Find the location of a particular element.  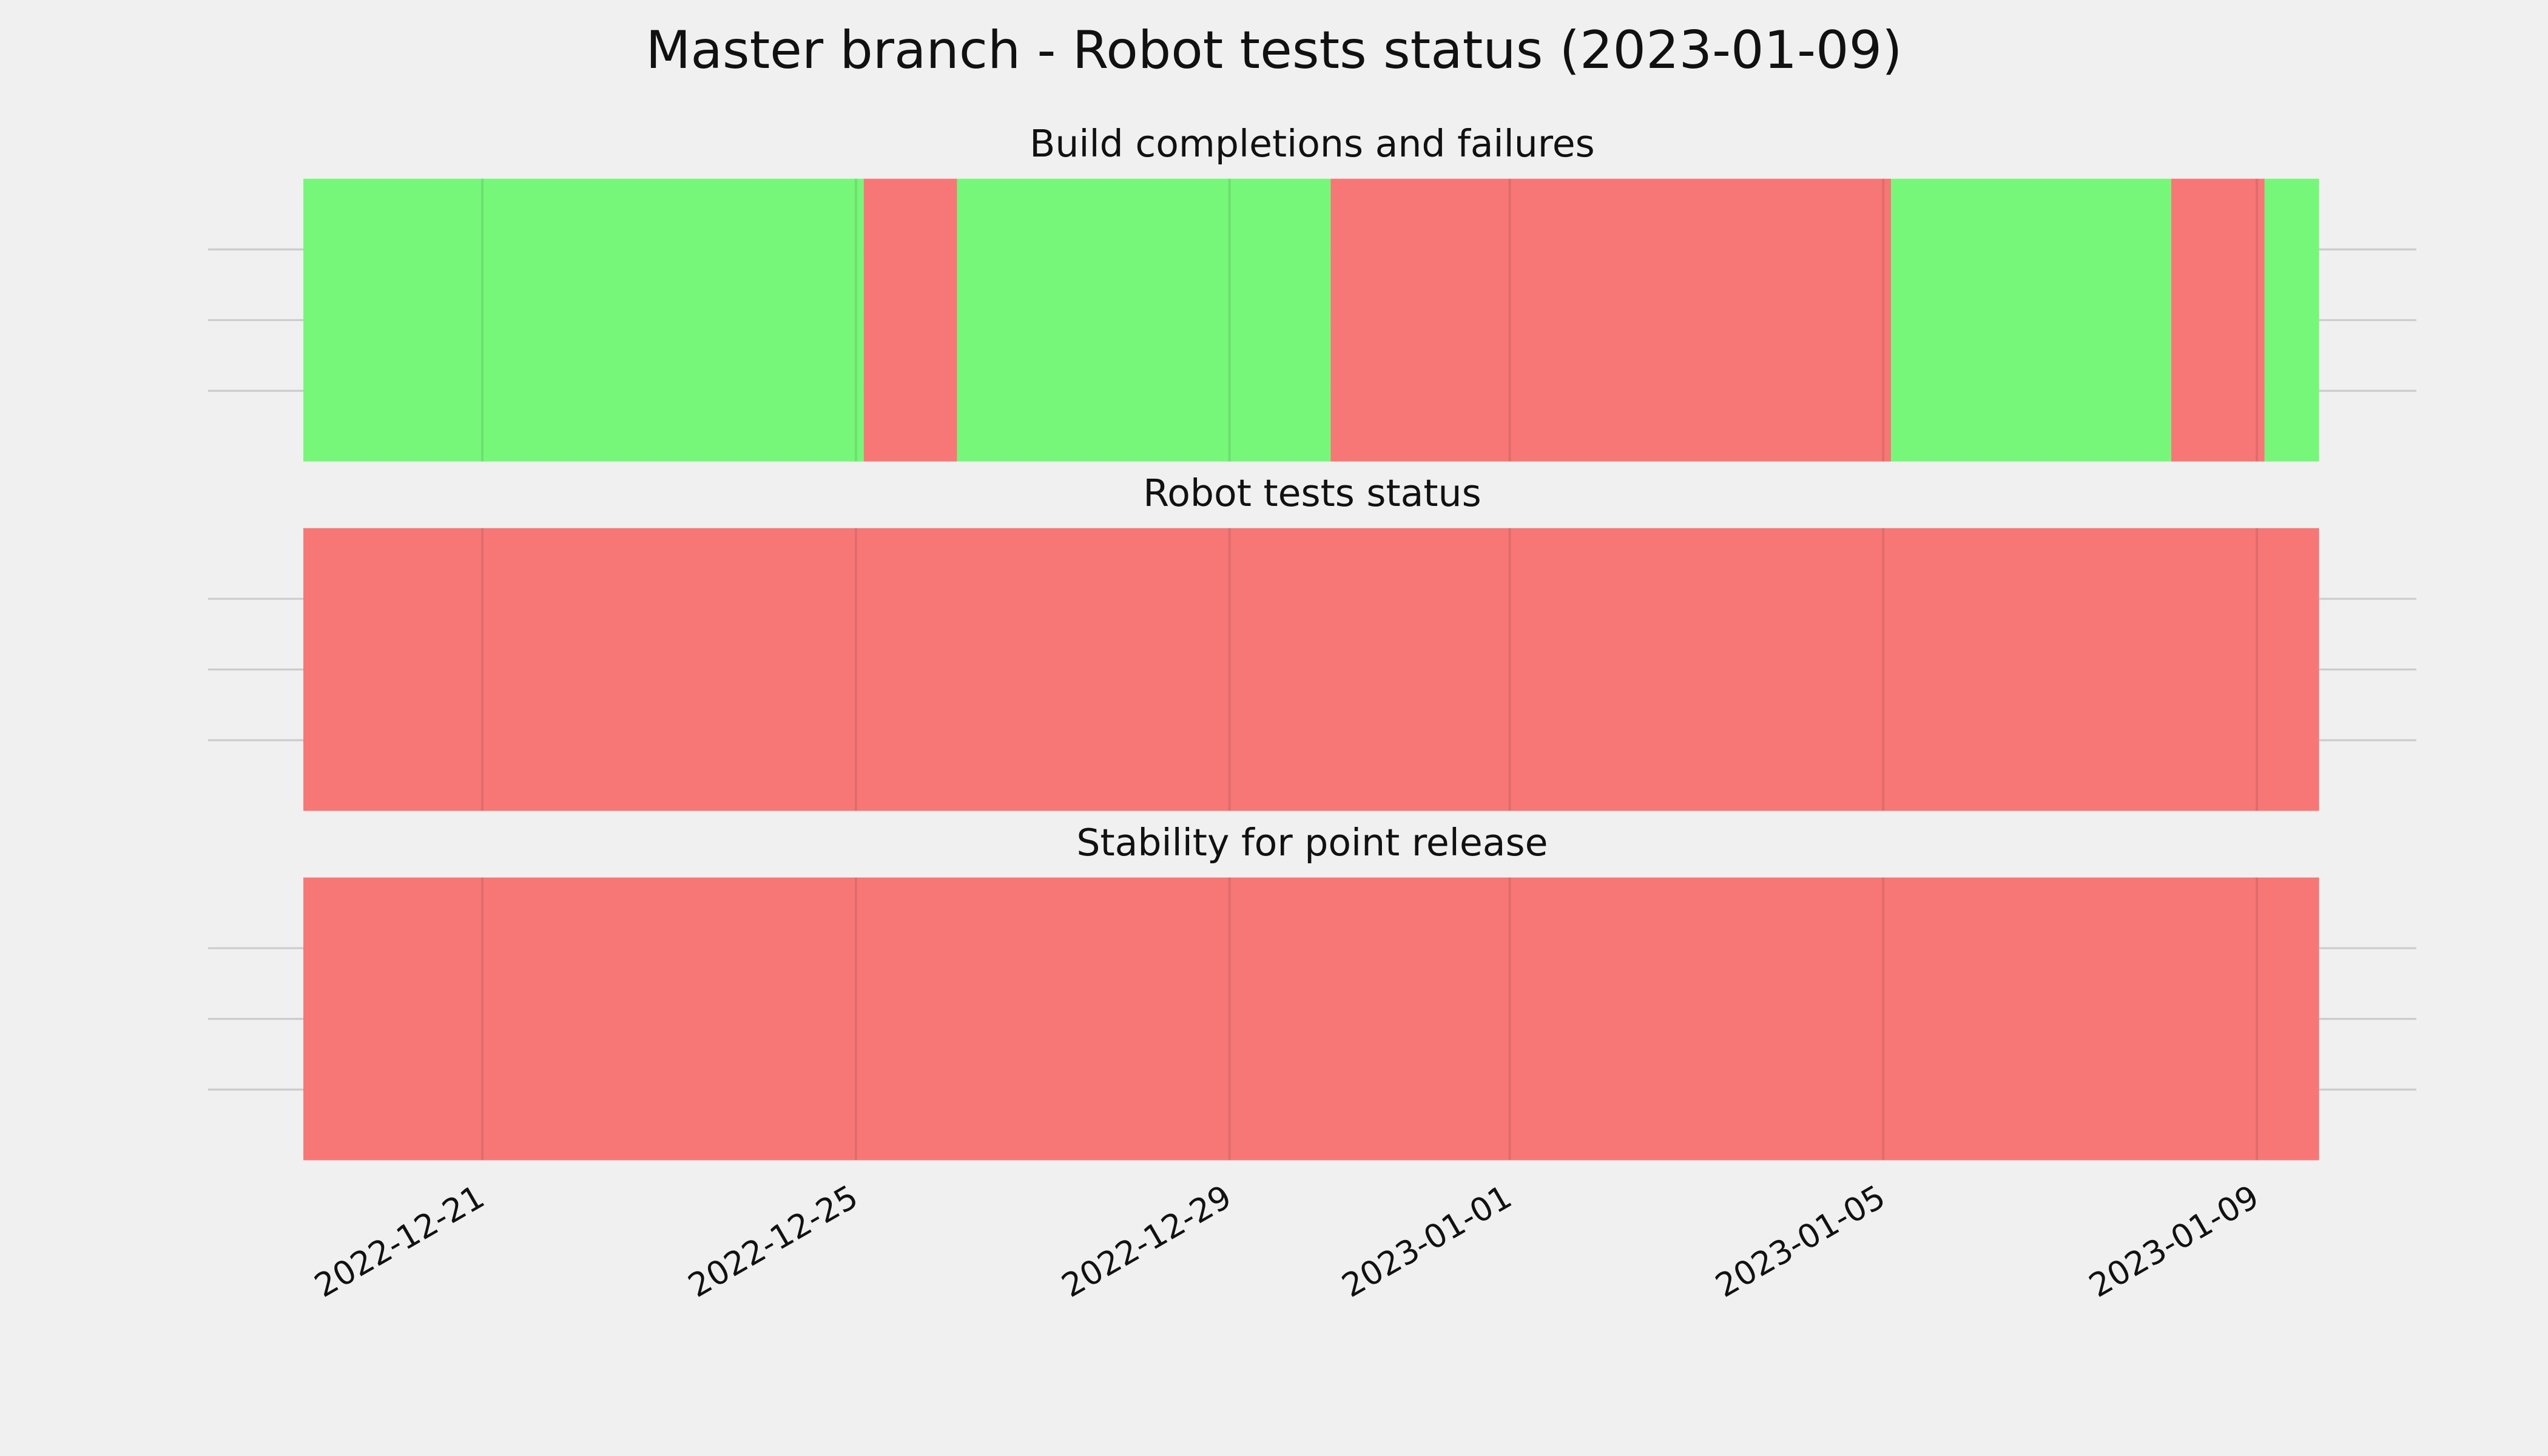

x-tick-label: 2022-12-25 is located at coordinates (773, 1241).